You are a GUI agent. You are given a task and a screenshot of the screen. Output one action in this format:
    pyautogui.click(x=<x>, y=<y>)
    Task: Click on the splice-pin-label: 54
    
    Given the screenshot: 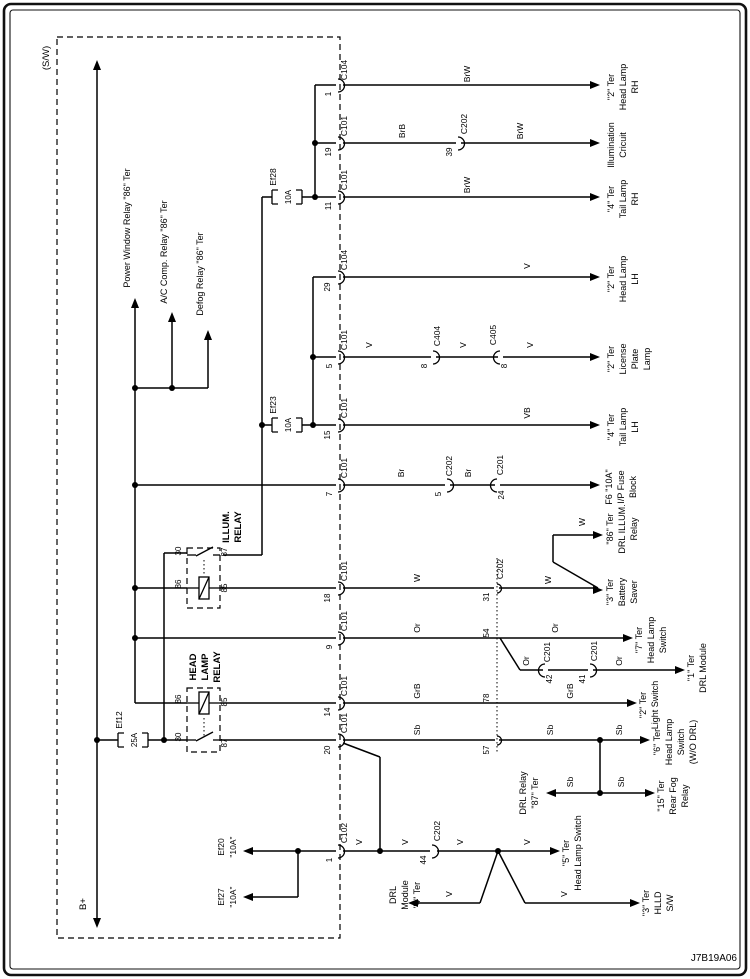 What is the action you would take?
    pyautogui.click(x=486, y=632)
    